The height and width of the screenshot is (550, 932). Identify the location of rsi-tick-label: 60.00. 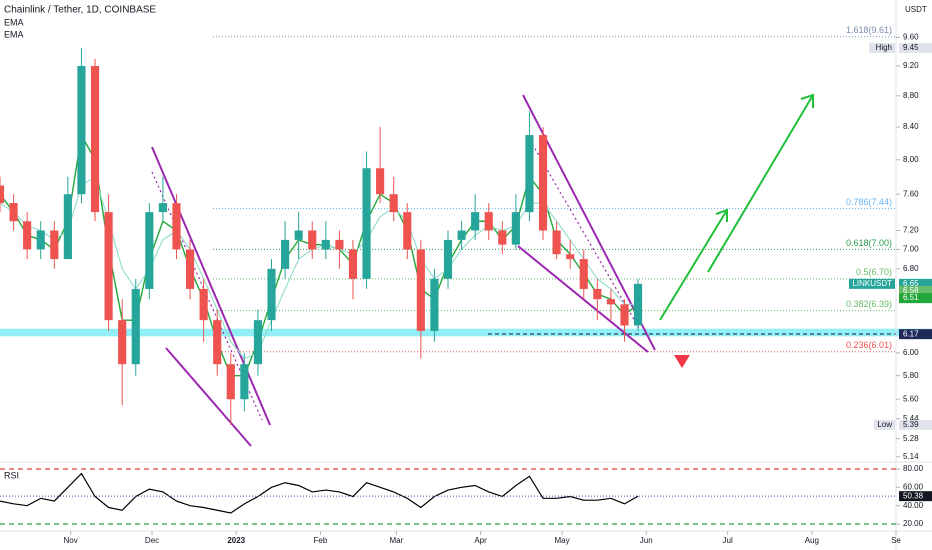
(913, 486).